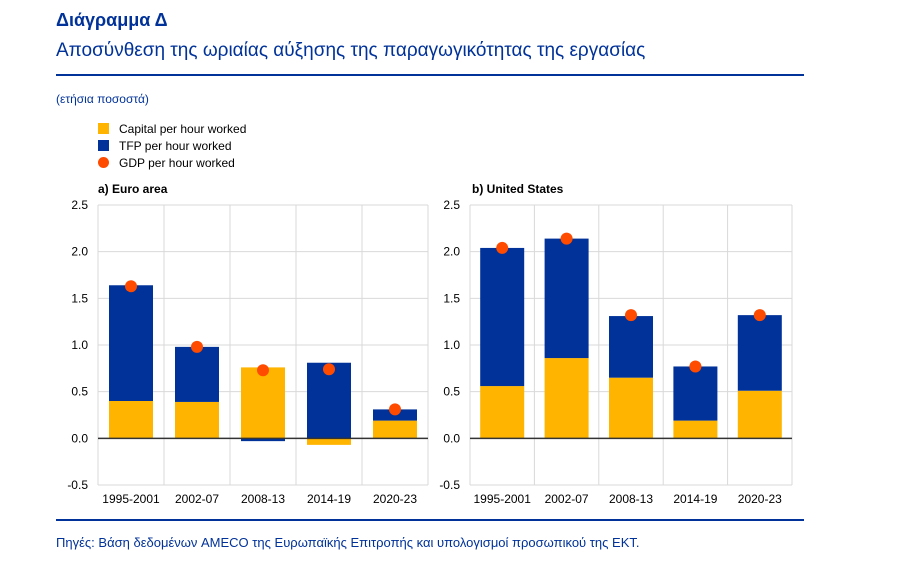  Describe the element at coordinates (518, 189) in the screenshot. I see `panel-title-united-states: b) United States` at that location.